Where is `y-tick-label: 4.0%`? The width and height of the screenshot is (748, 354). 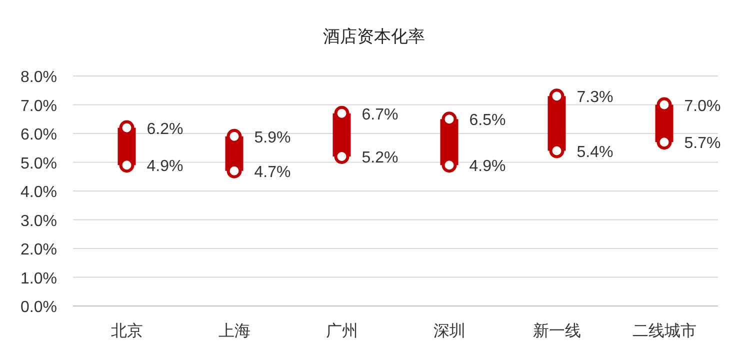 y-tick-label: 4.0% is located at coordinates (38, 192).